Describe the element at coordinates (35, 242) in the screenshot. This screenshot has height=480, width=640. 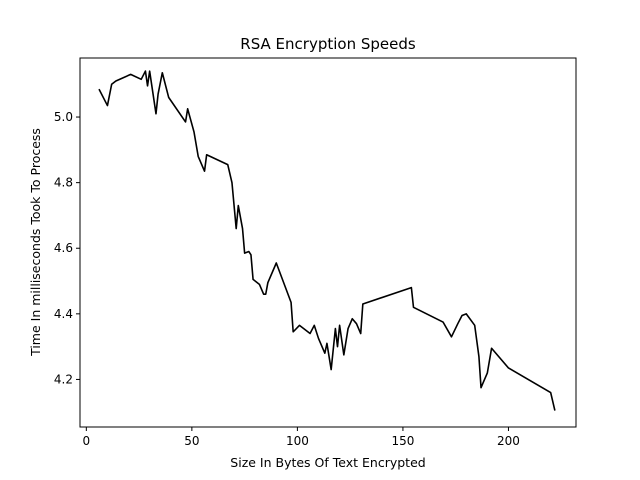
I see `y-axis-label: Time In milliseconds Took To Process` at that location.